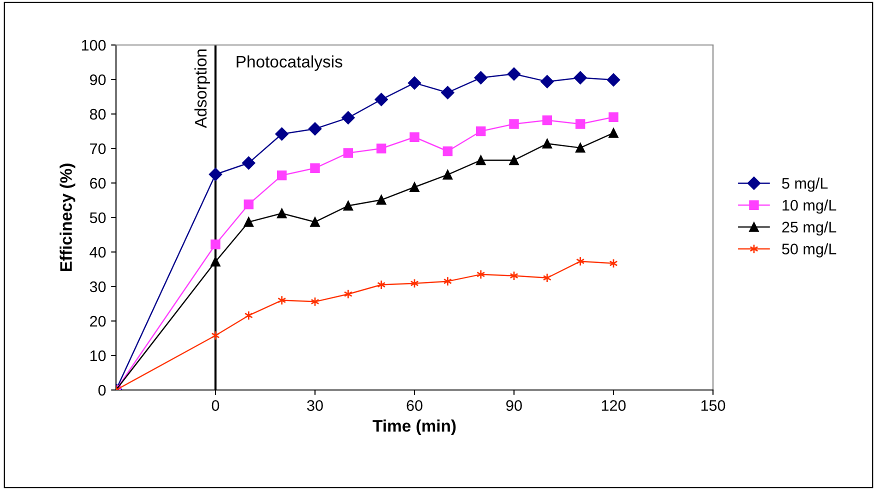  Describe the element at coordinates (809, 250) in the screenshot. I see `legend-label: 50 mg/L` at that location.